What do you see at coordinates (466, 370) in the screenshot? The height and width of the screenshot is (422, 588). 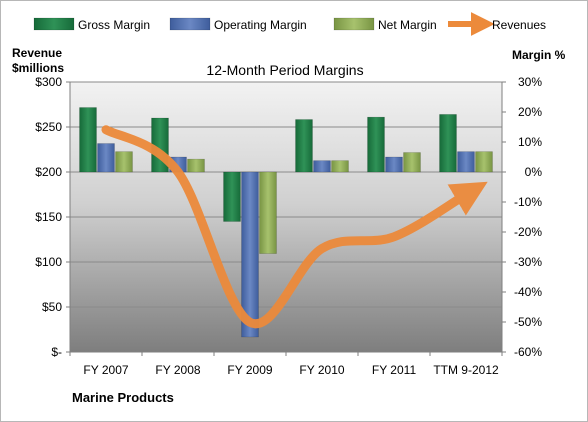 I see `x-tick-label: TTM 9-2012` at bounding box center [466, 370].